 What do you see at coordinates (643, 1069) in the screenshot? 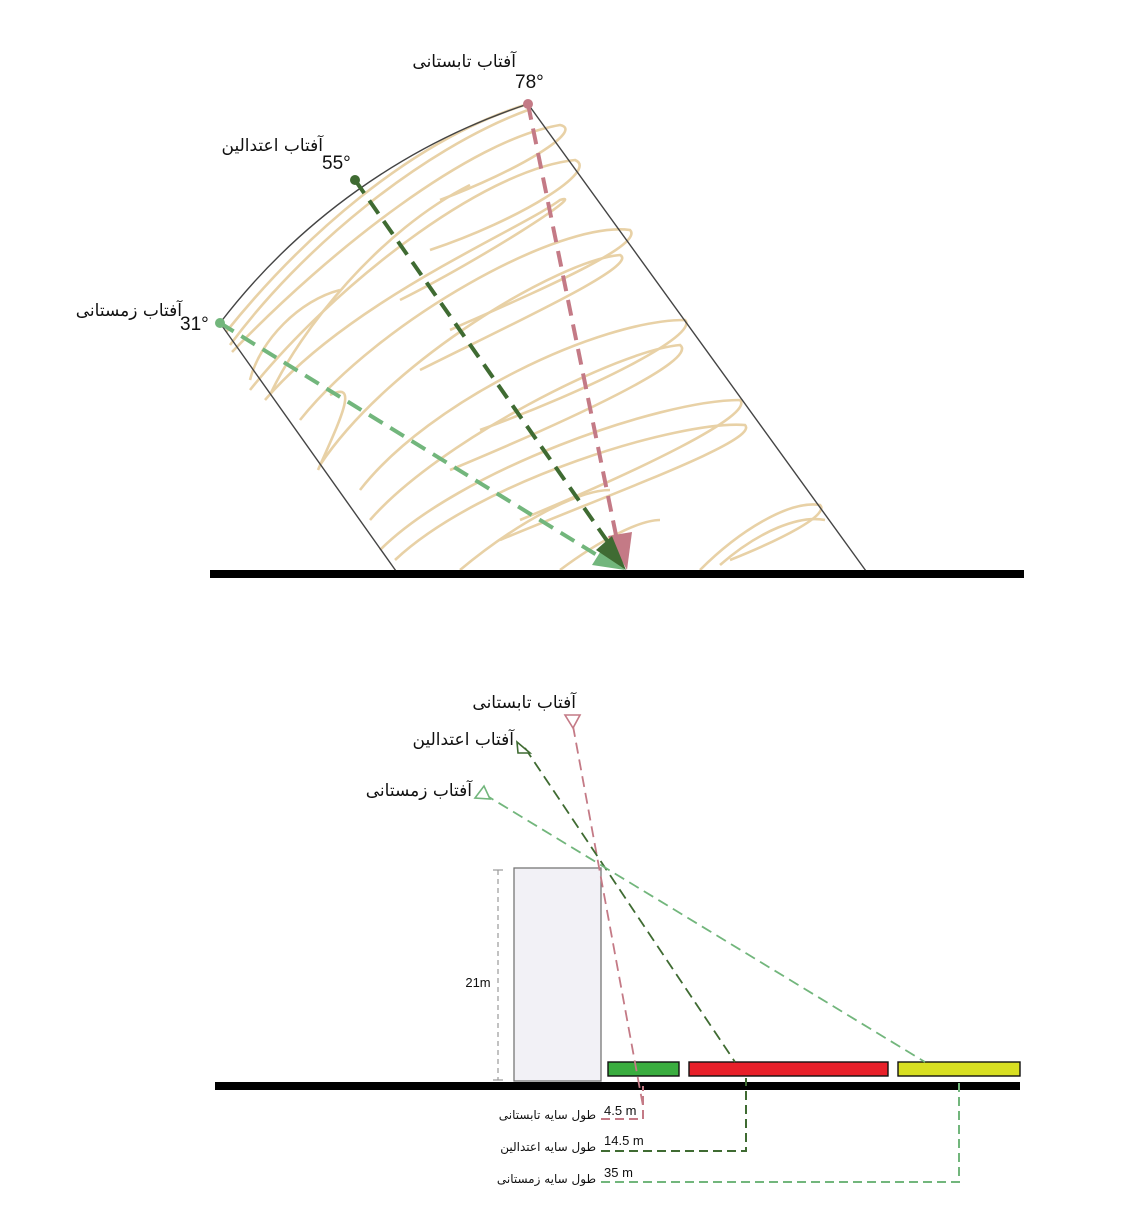
I see `summer-shadow-bar` at bounding box center [643, 1069].